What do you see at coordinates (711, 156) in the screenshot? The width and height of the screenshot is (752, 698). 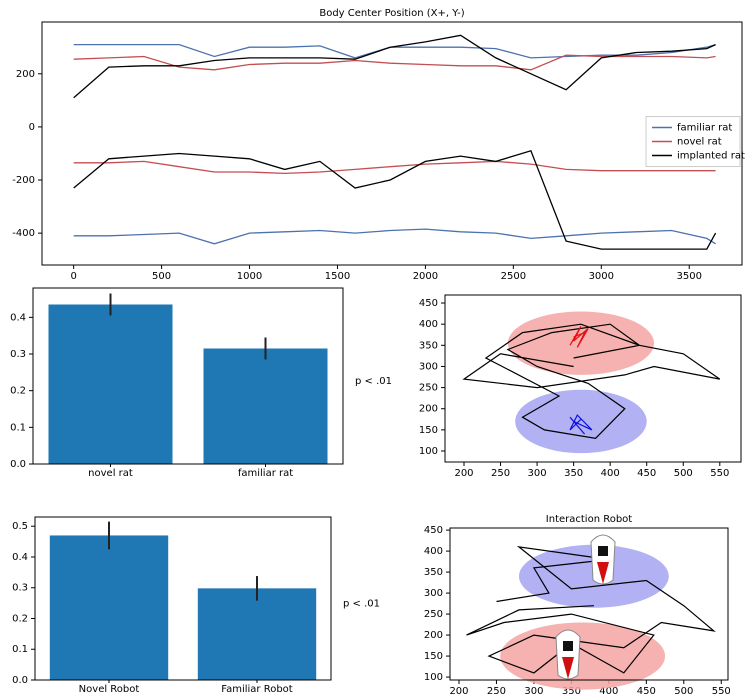 I see `legend-label: implanted rat` at bounding box center [711, 156].